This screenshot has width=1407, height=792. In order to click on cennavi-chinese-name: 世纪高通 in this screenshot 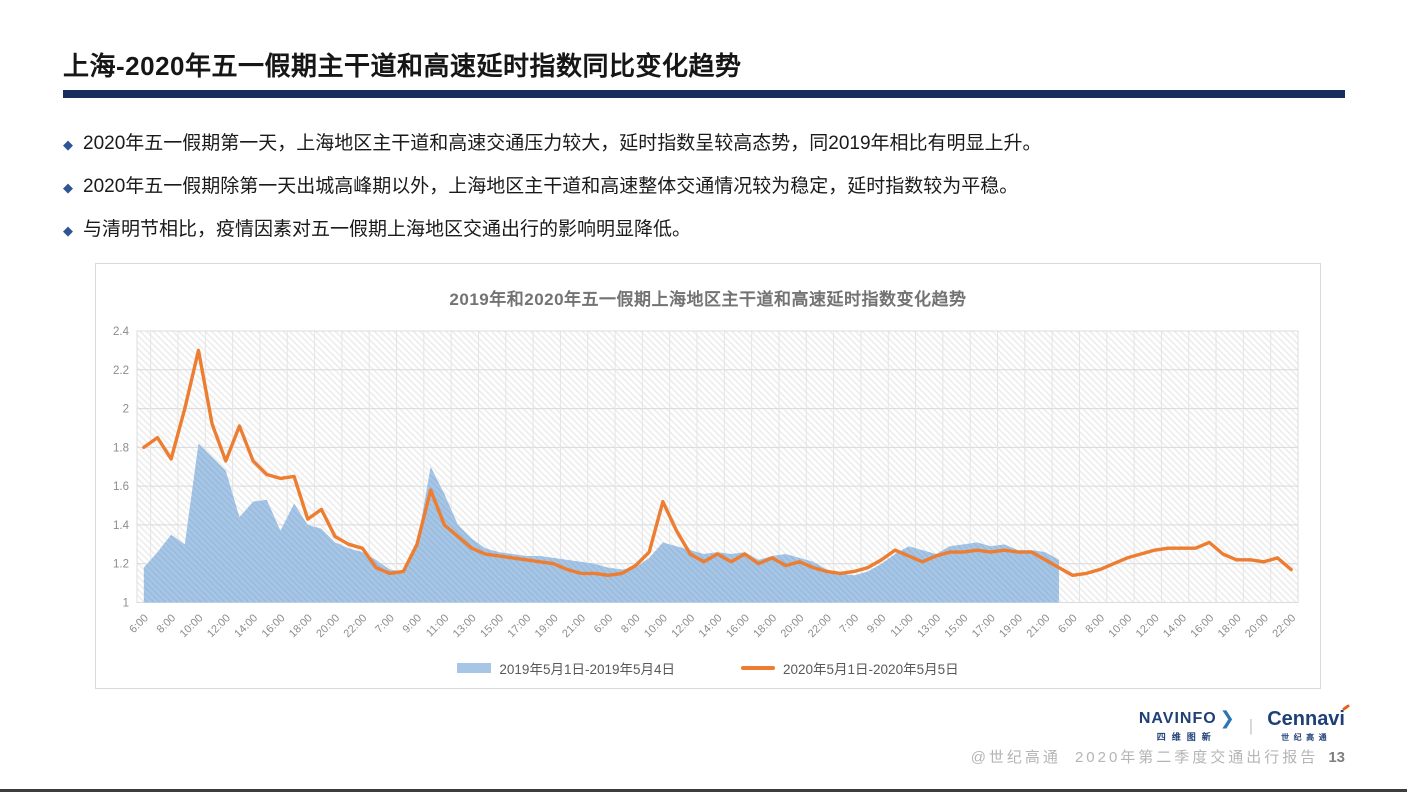, I will do `click(1306, 737)`.